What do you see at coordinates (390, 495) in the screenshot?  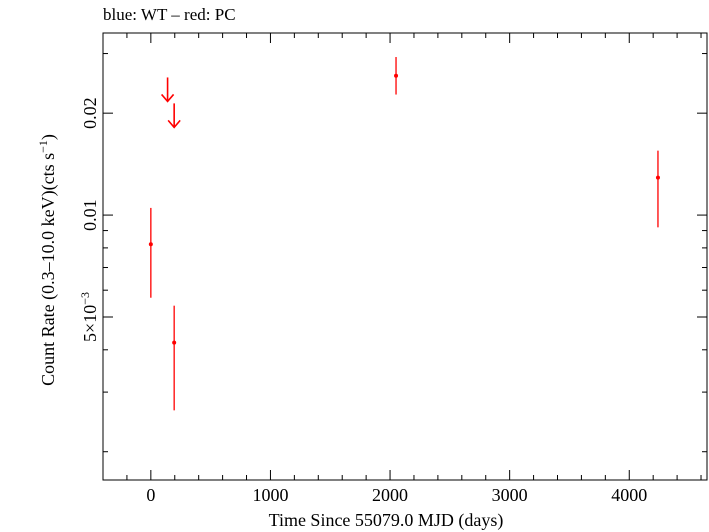 I see `x-tick-label: 2000` at bounding box center [390, 495].